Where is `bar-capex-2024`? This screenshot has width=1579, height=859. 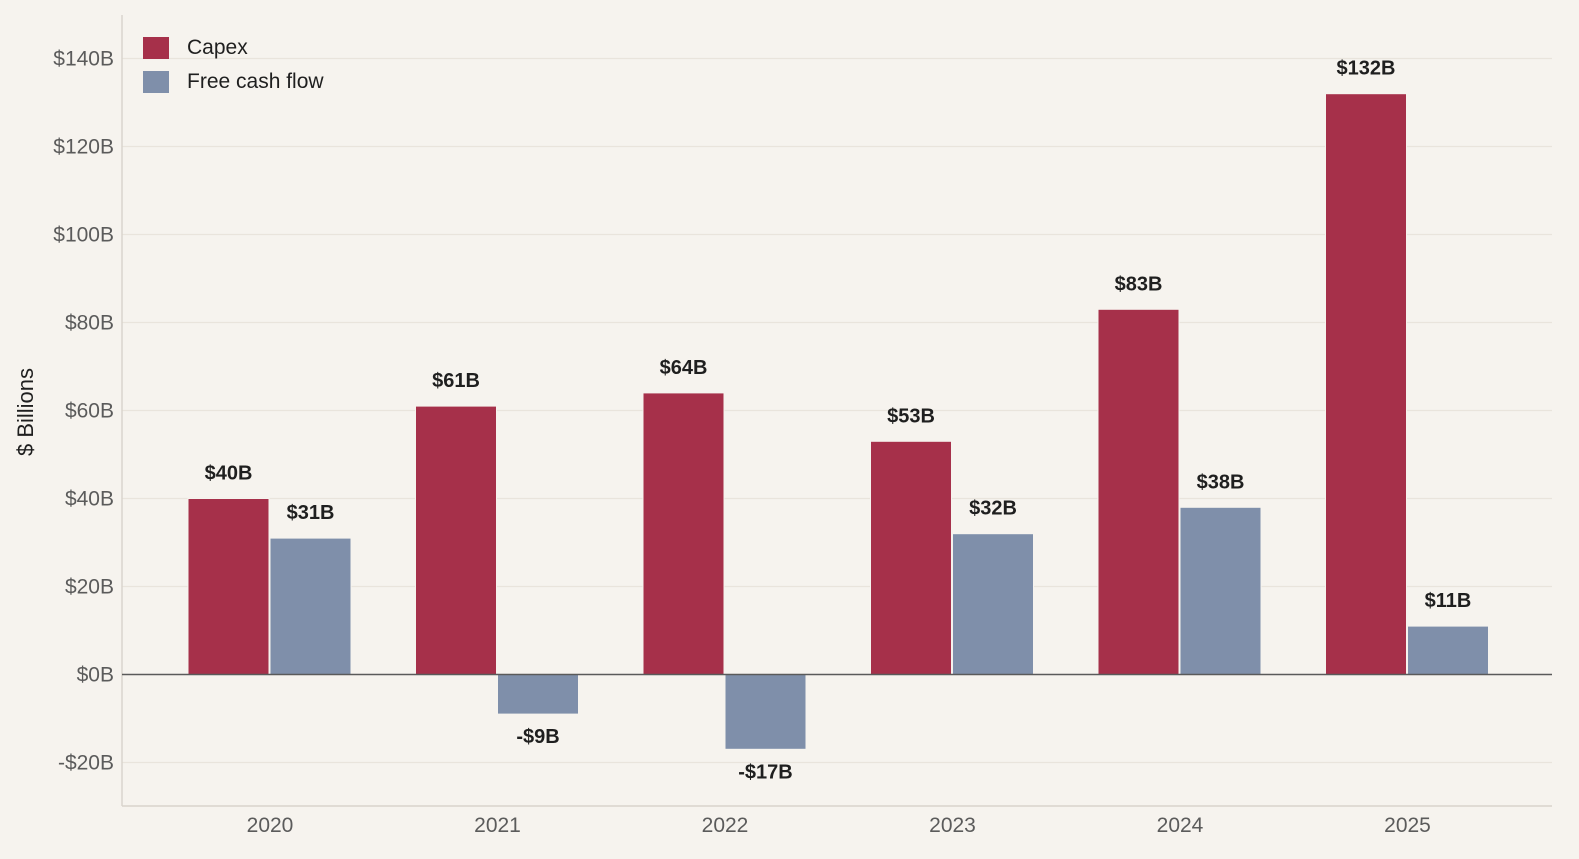
bar-capex-2024 is located at coordinates (1138, 491).